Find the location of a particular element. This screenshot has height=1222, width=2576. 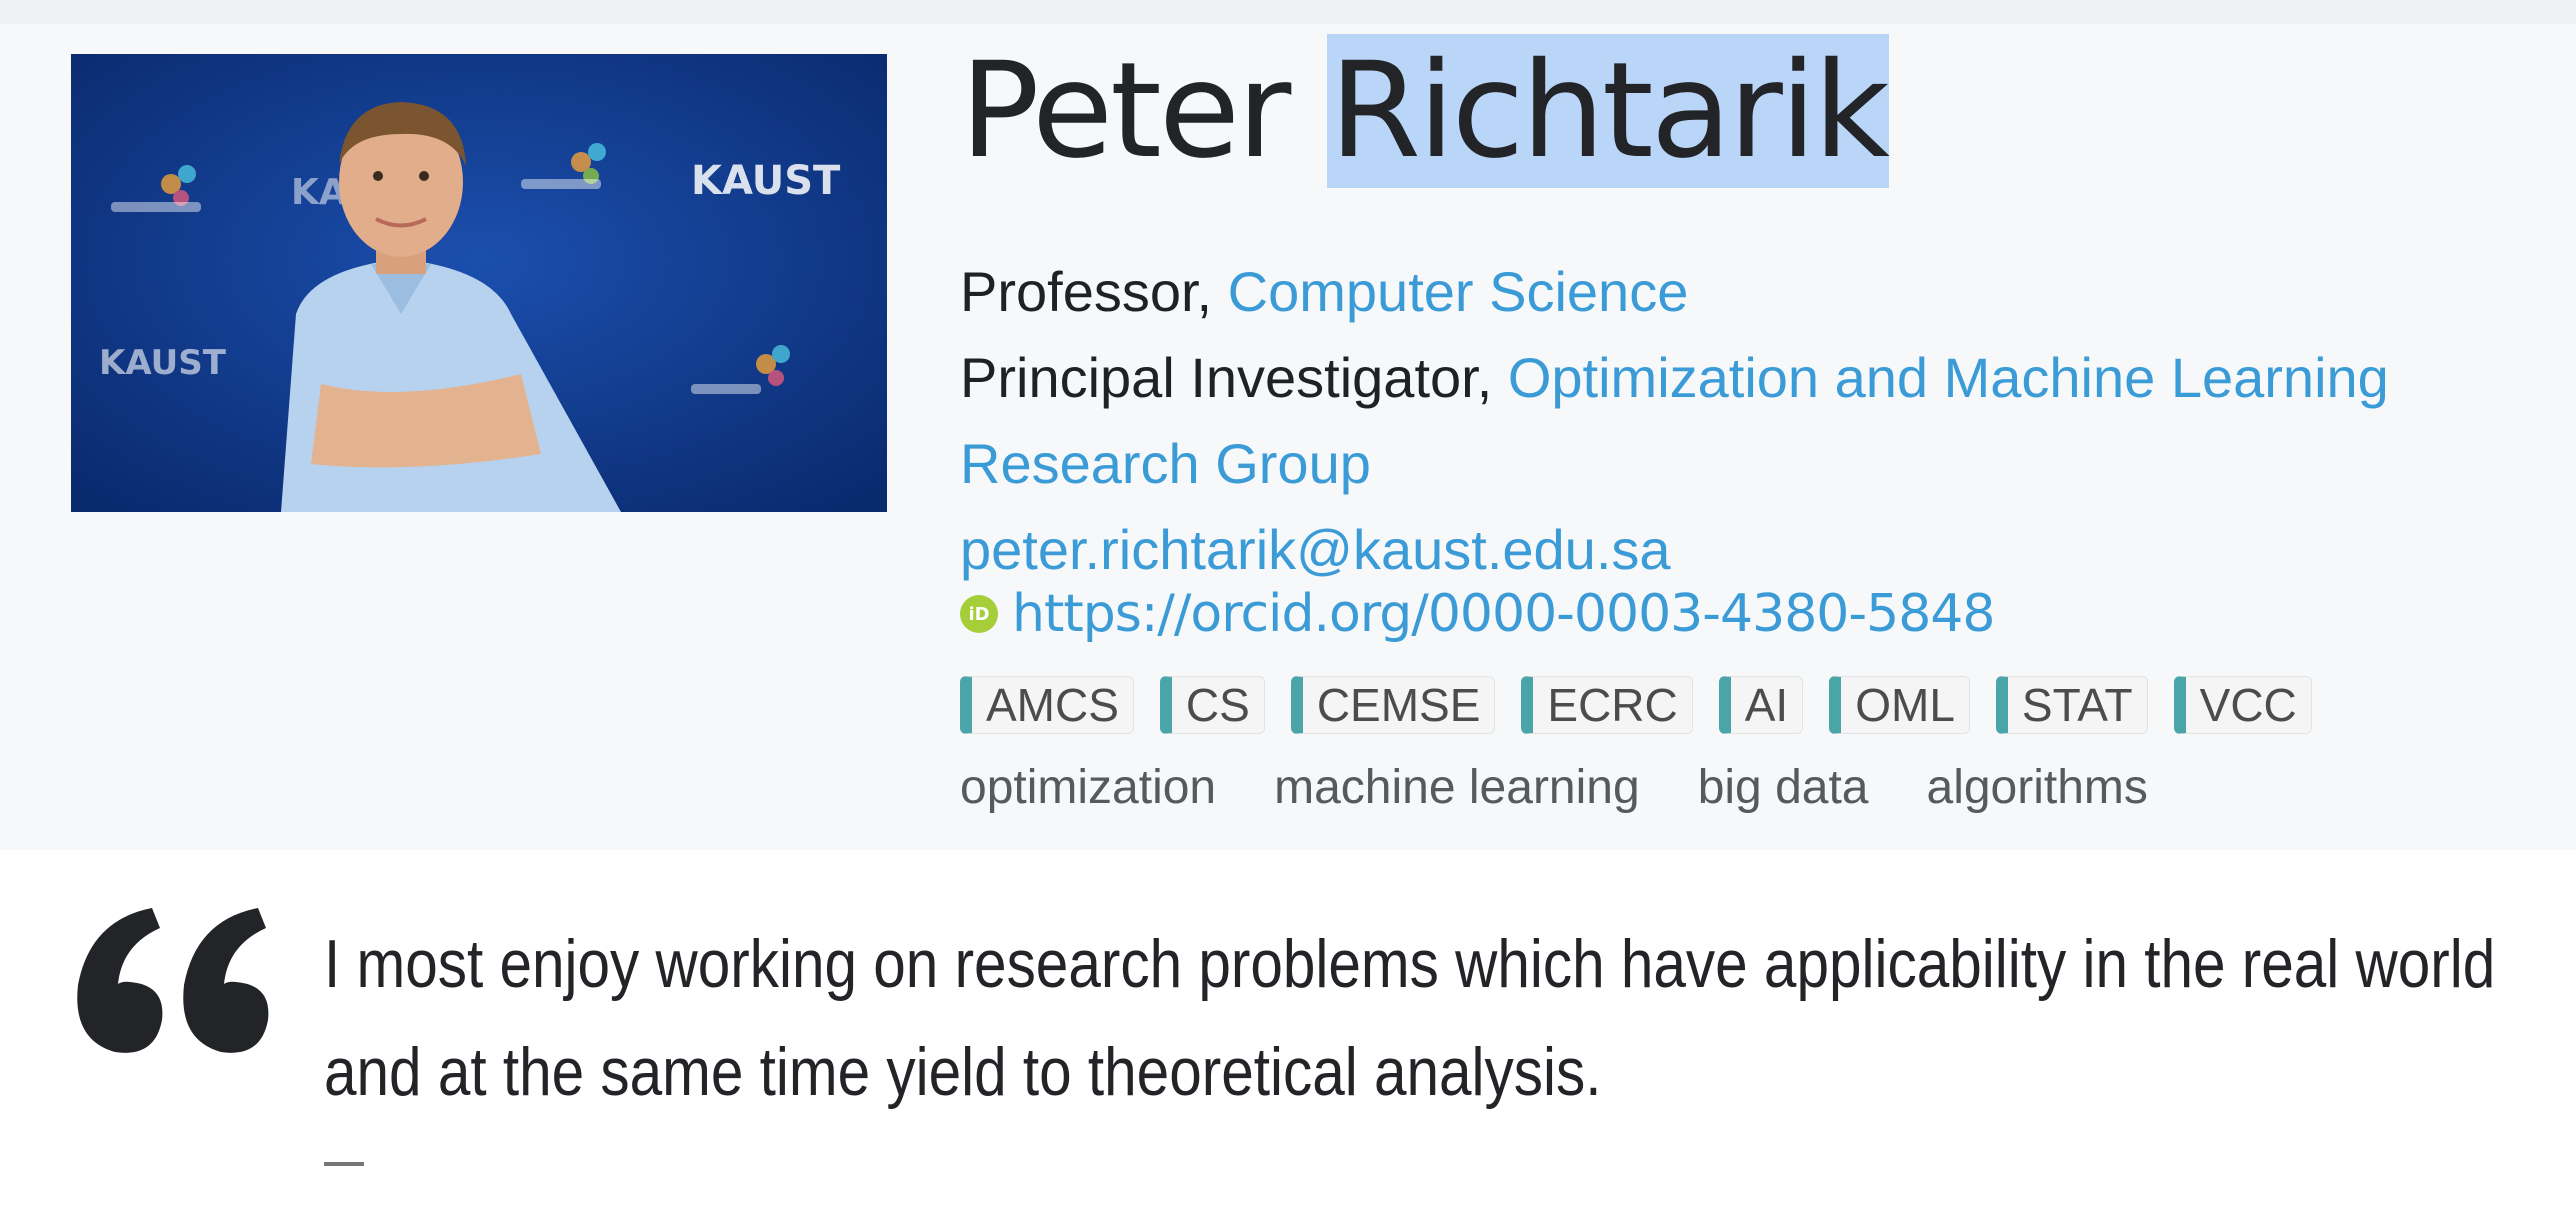

email-link: peter.richtarik@kaust.edu.sa is located at coordinates (1315, 549).